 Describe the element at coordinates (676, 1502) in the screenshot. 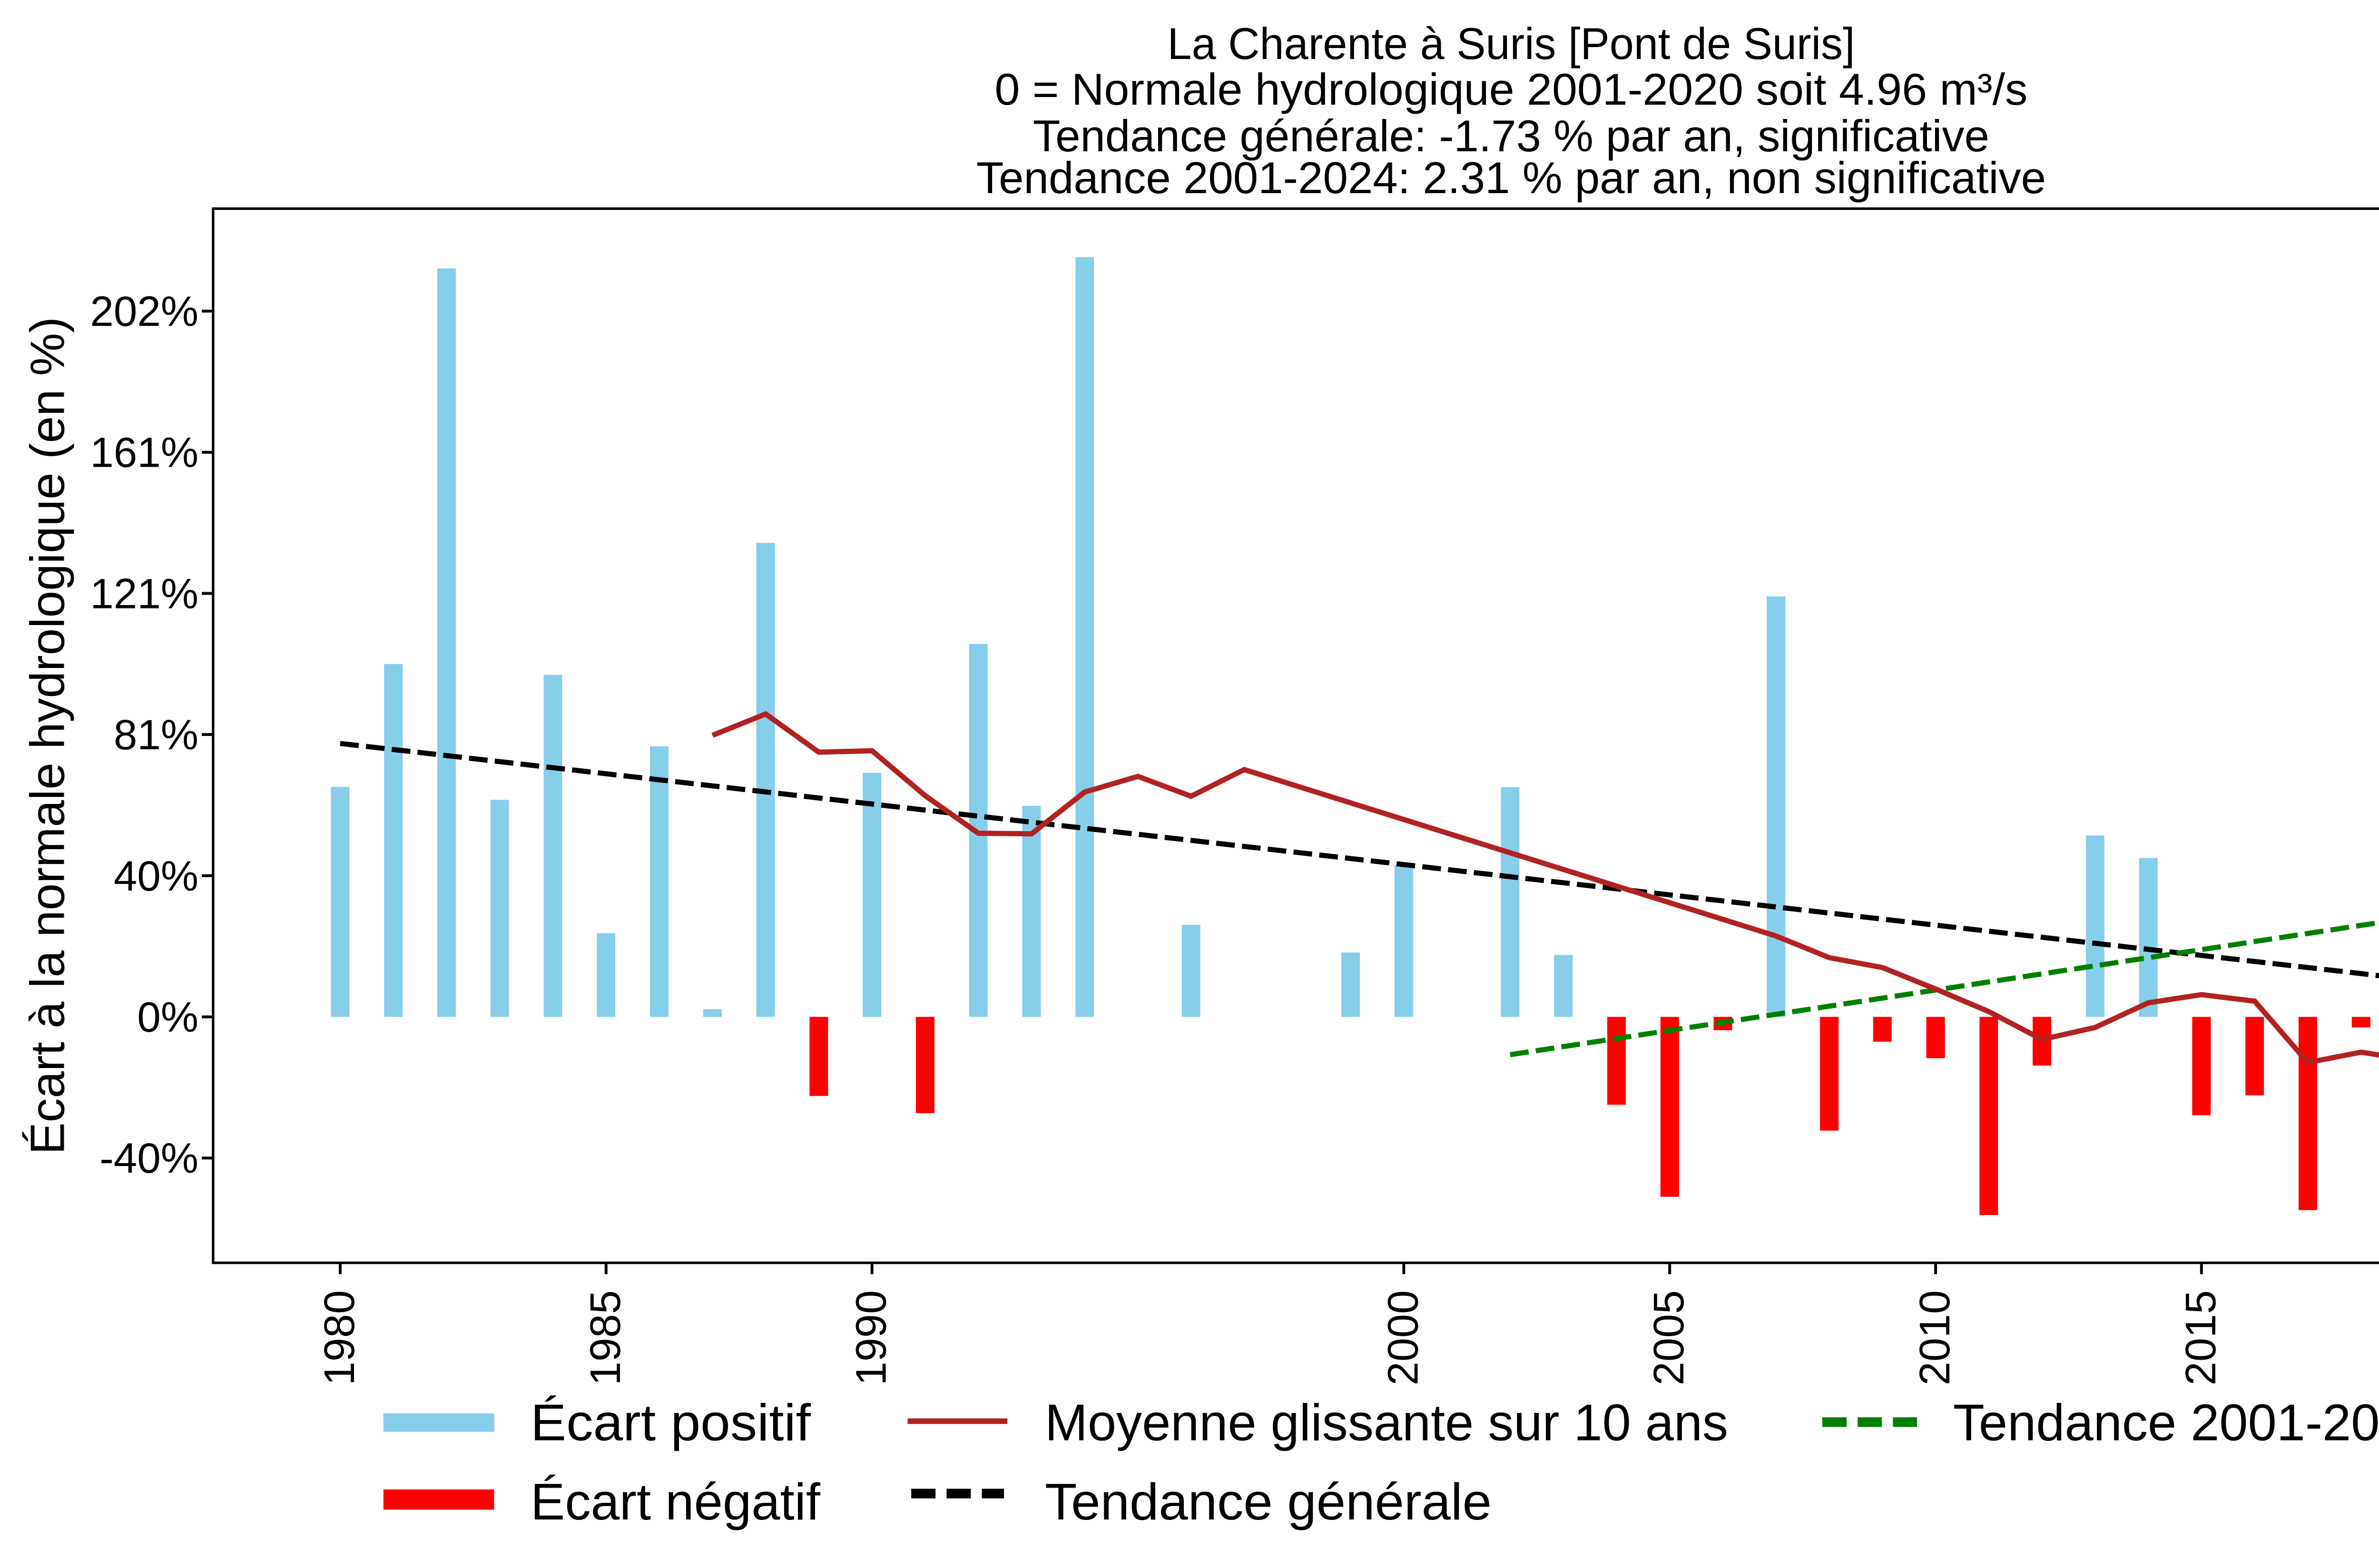

I see `svg-text: Écart négatif` at that location.